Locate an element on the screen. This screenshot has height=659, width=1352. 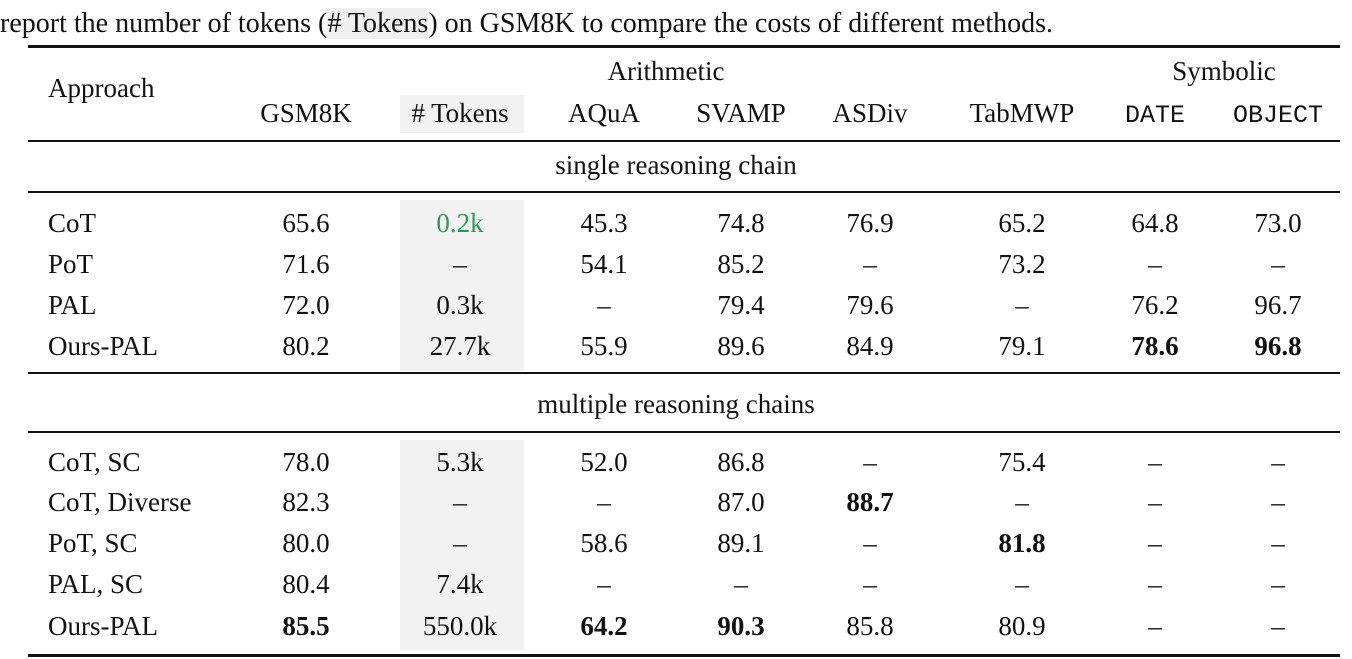
score-cell: 78.6 is located at coordinates (1155, 346).